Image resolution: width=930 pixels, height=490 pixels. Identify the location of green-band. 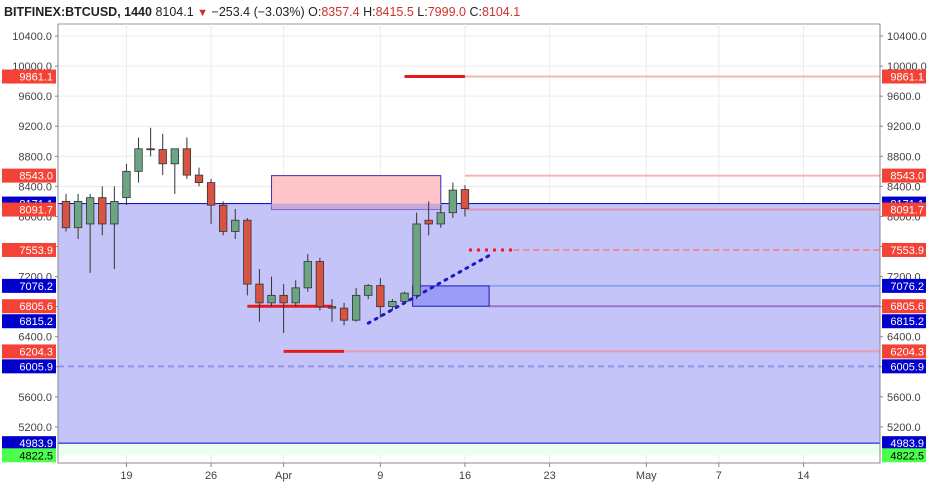
(469, 450).